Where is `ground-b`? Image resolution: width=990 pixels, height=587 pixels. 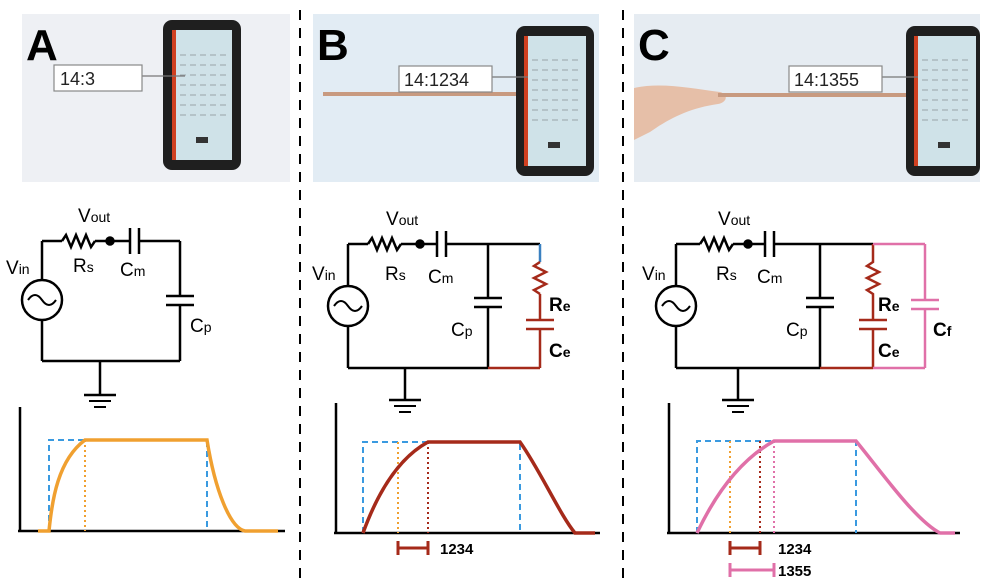
ground-b is located at coordinates (405, 405).